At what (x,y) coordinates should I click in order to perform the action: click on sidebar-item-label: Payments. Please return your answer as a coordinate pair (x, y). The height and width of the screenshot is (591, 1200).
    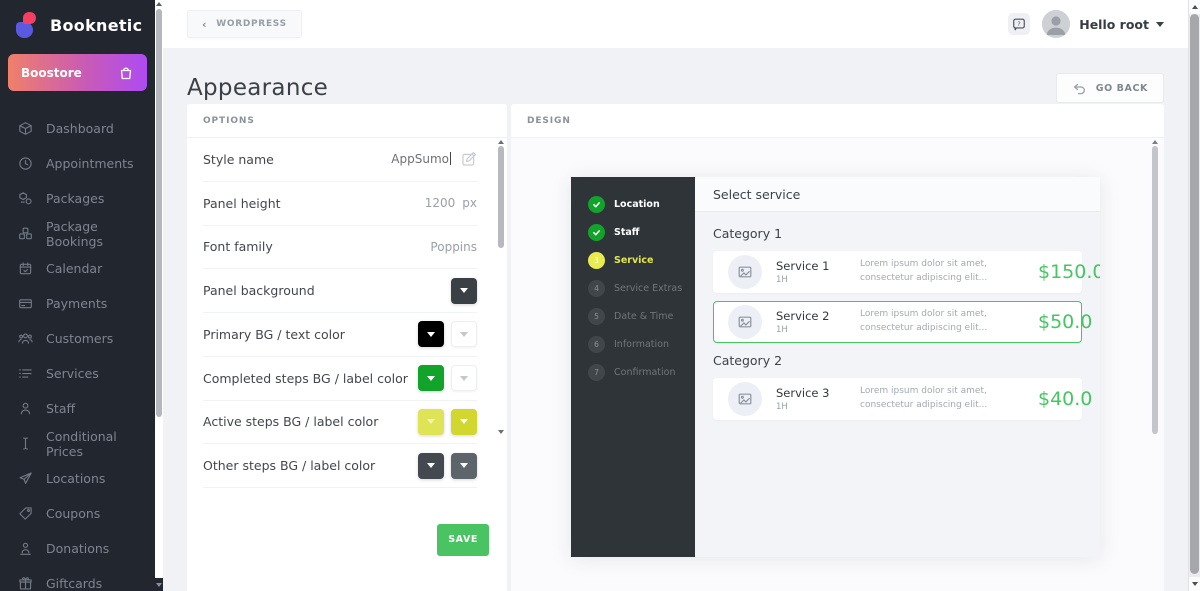
    Looking at the image, I should click on (77, 303).